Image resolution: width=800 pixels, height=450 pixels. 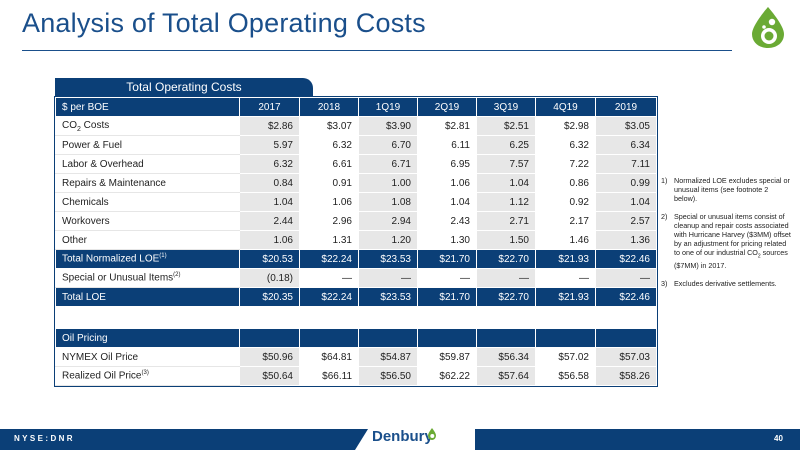 I want to click on table-cell: $2.98, so click(x=565, y=126).